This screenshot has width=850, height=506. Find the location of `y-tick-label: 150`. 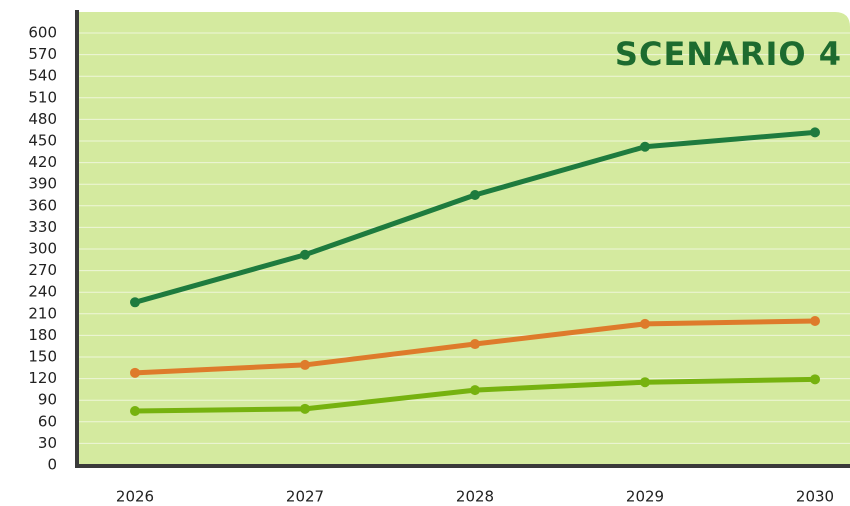

y-tick-label: 150 is located at coordinates (42, 357).